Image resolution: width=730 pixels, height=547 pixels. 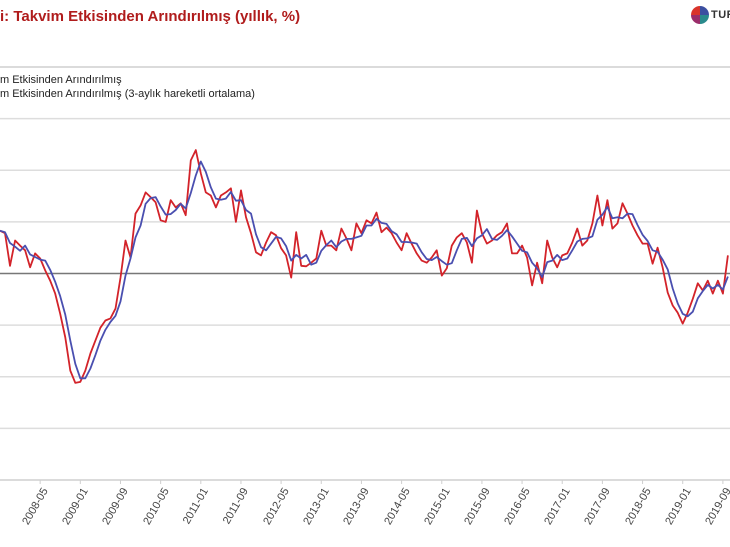 I want to click on logo-text: TUR, so click(x=720, y=15).